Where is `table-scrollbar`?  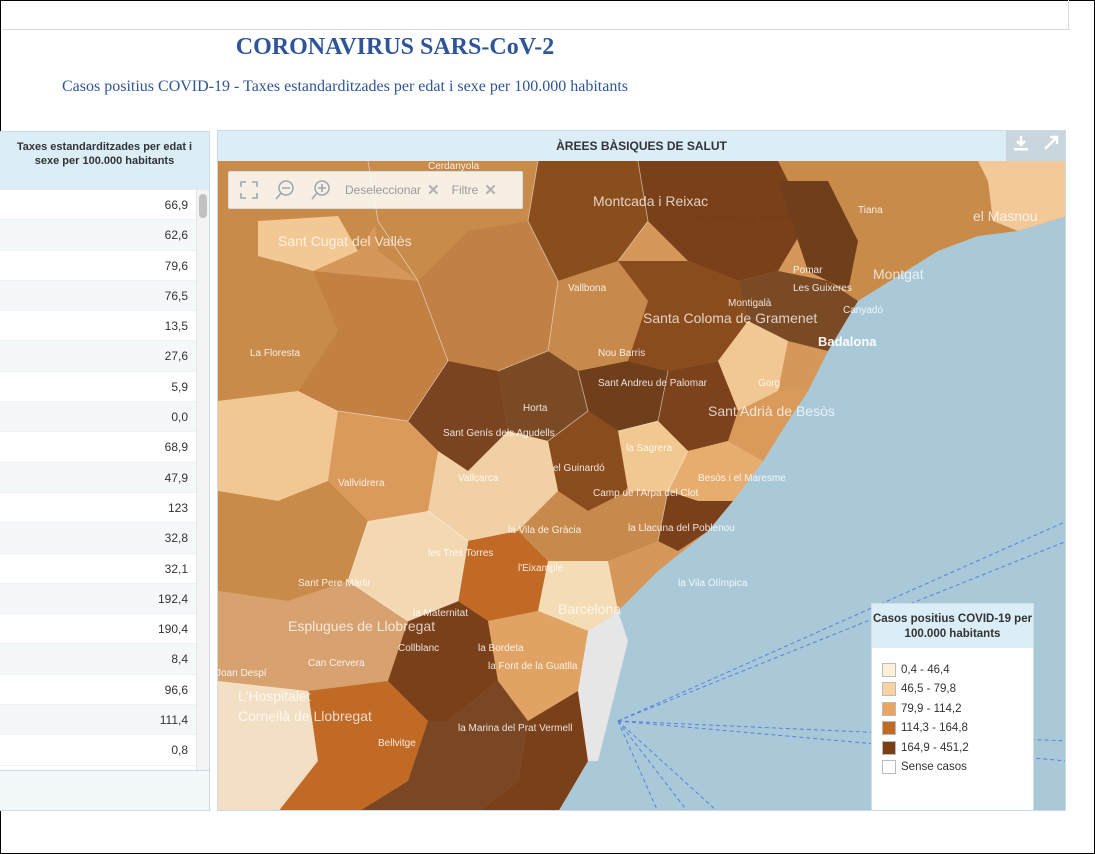 table-scrollbar is located at coordinates (202, 481).